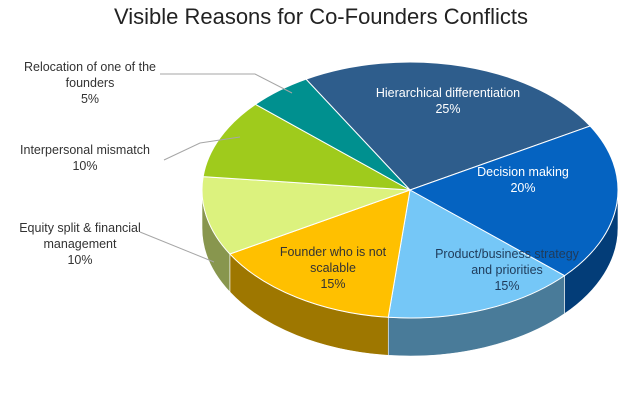 This screenshot has height=416, width=642. What do you see at coordinates (507, 262) in the screenshot?
I see `category-label: Product/business strategy and priorities` at bounding box center [507, 262].